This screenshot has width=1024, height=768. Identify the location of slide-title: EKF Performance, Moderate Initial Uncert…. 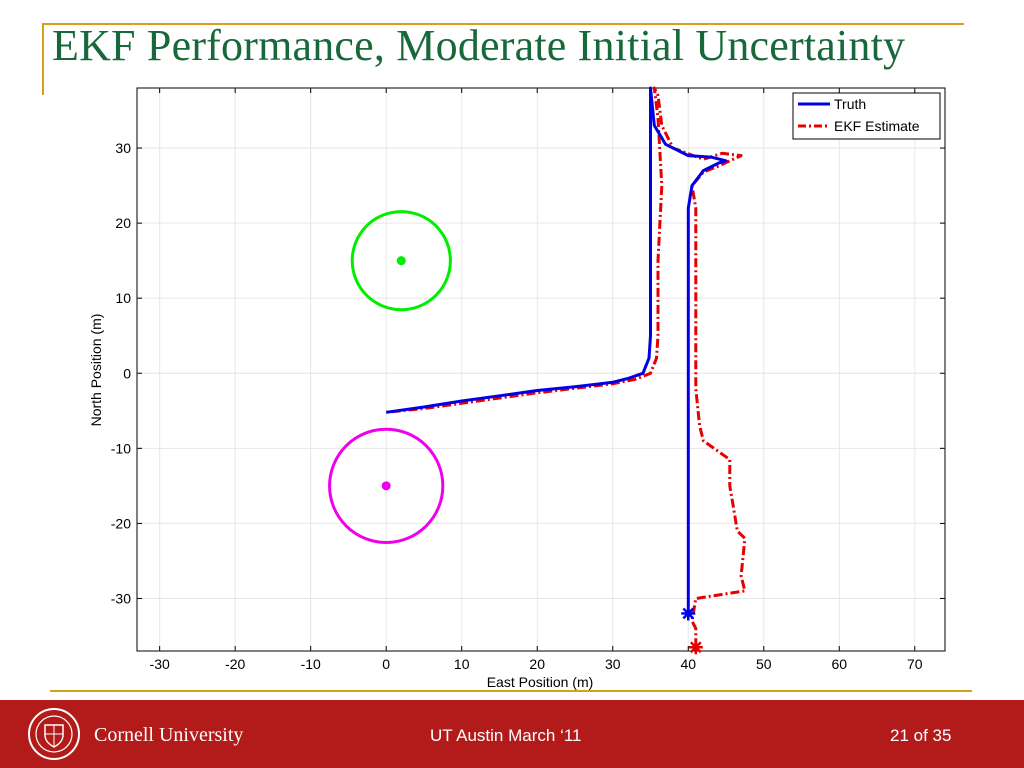
(479, 45).